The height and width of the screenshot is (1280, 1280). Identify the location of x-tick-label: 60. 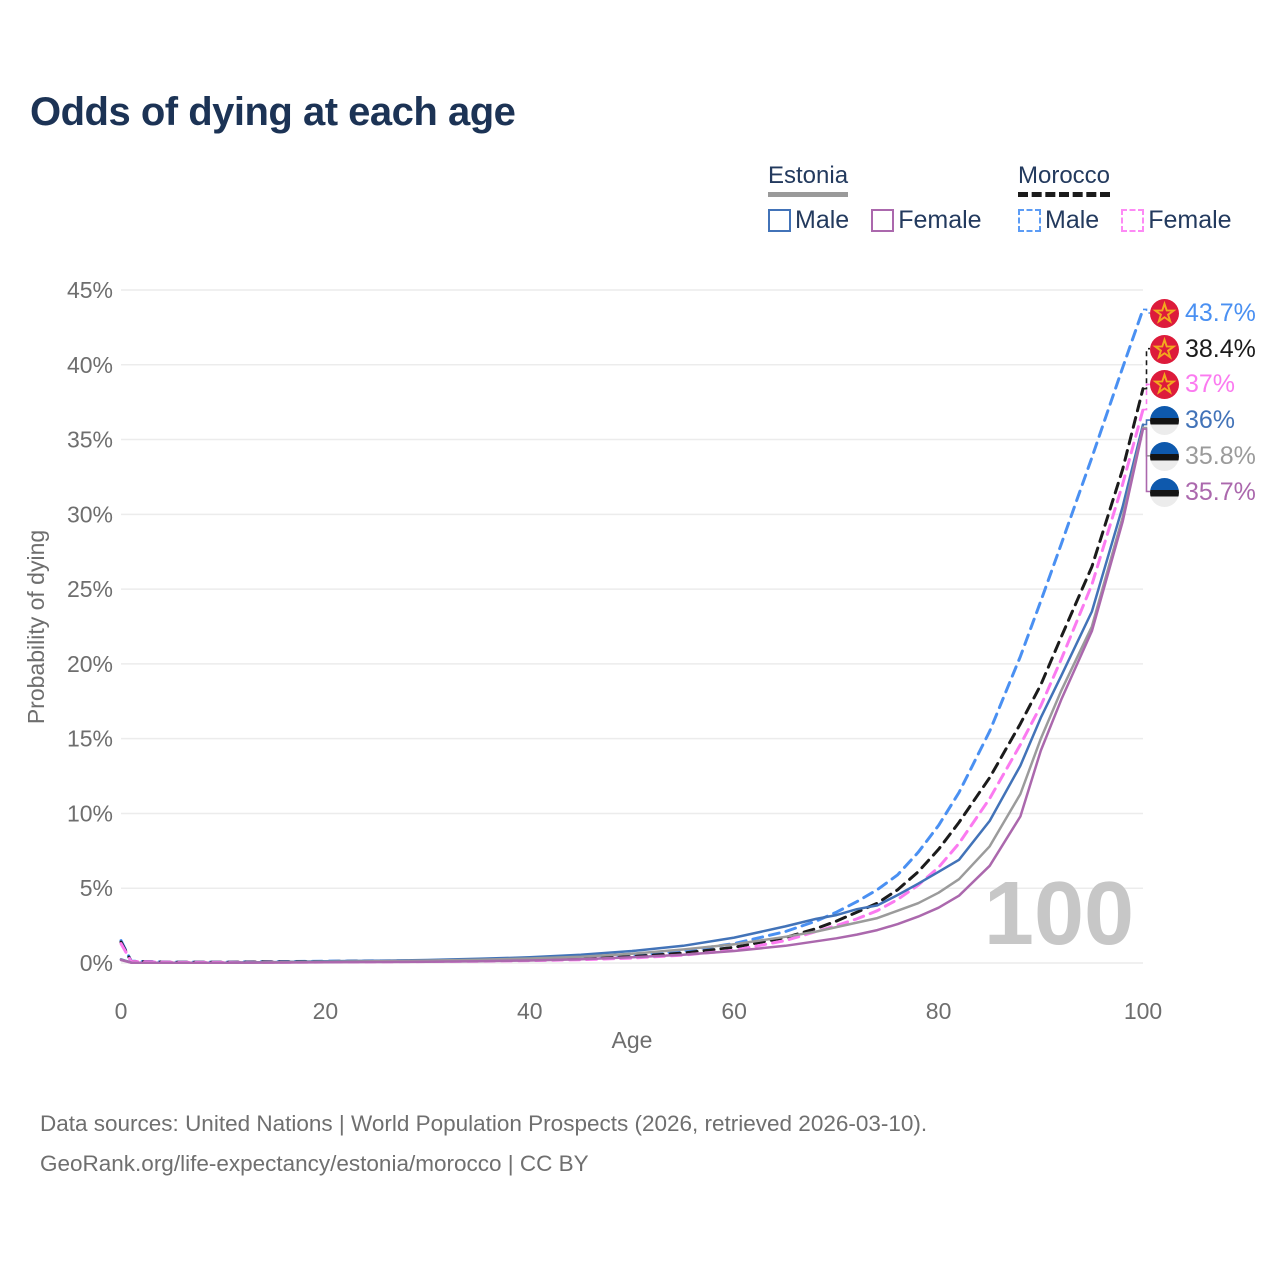
(734, 1011).